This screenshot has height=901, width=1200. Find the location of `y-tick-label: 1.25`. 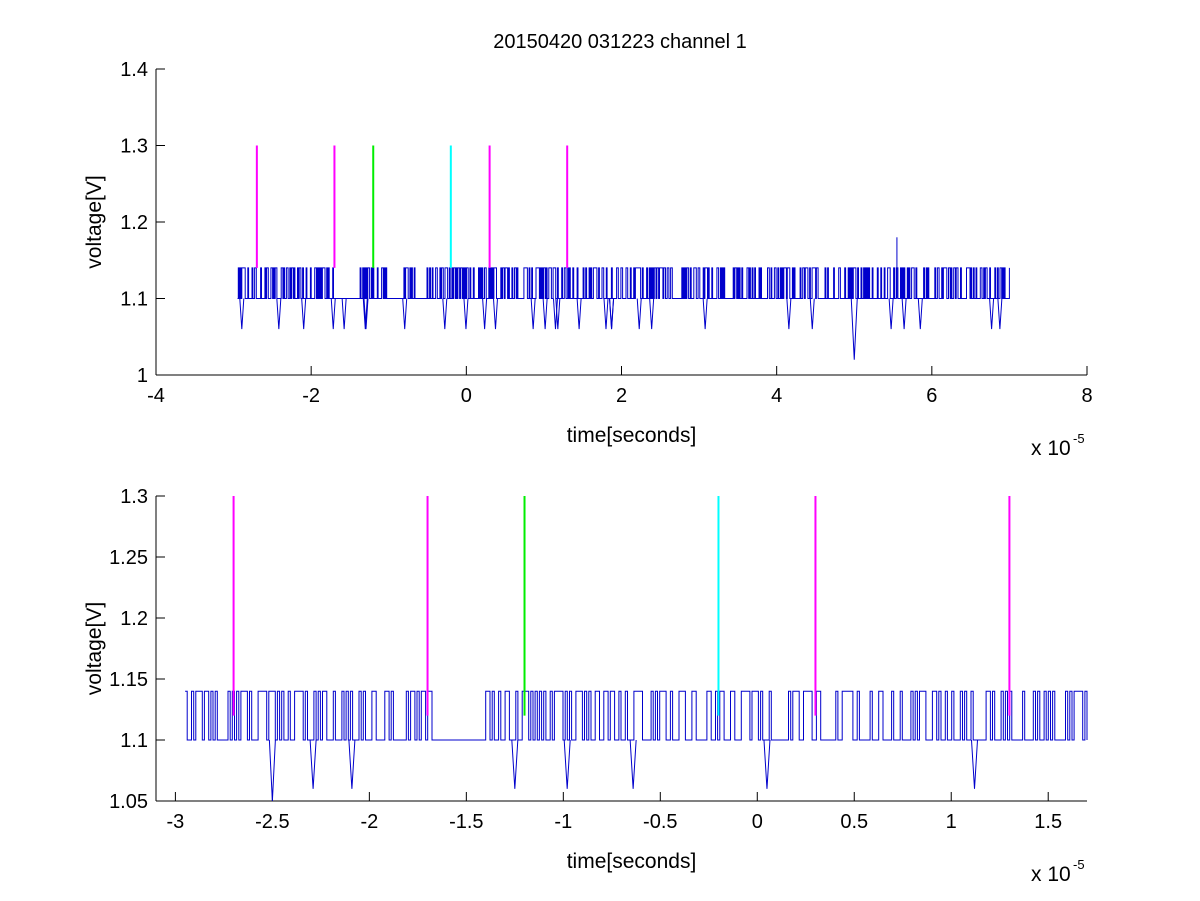

y-tick-label: 1.25 is located at coordinates (128, 558).